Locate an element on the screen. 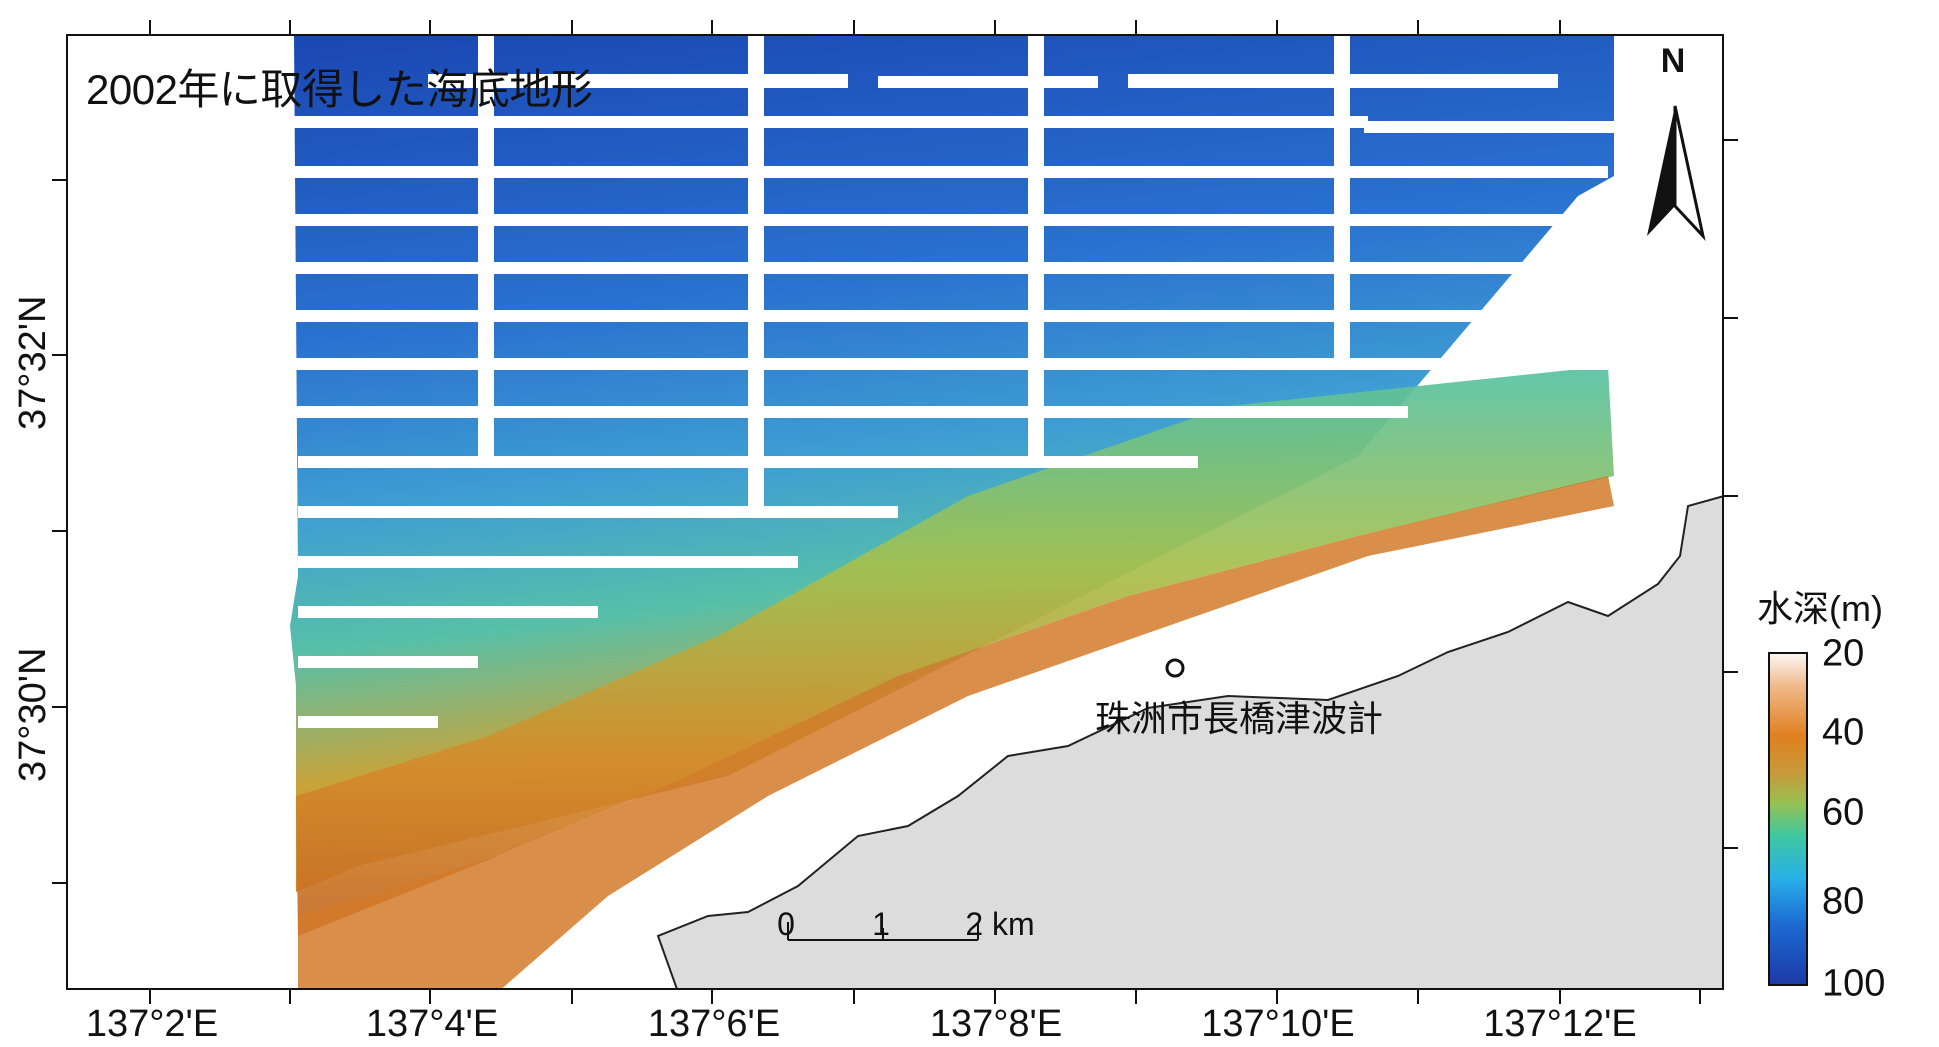 The width and height of the screenshot is (1939, 1047). station-label: 珠洲市長橋津波計 is located at coordinates (1239, 718).